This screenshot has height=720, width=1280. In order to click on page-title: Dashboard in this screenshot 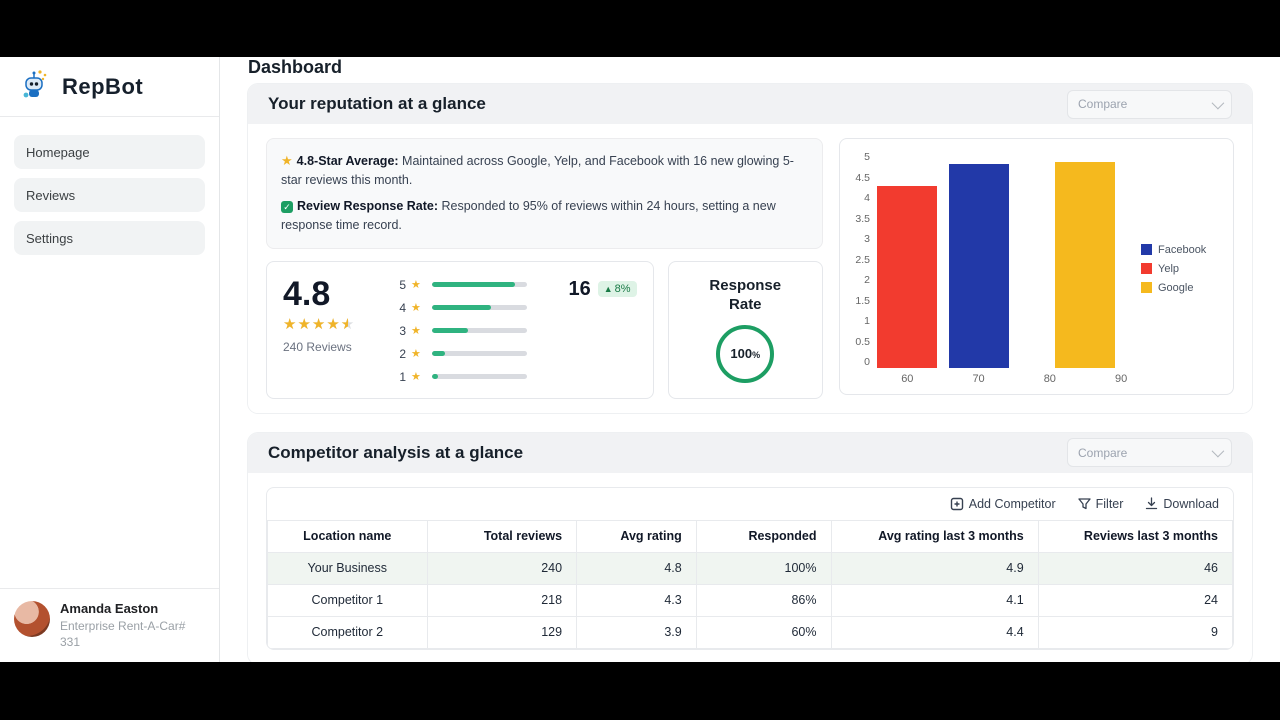, I will do `click(295, 67)`.